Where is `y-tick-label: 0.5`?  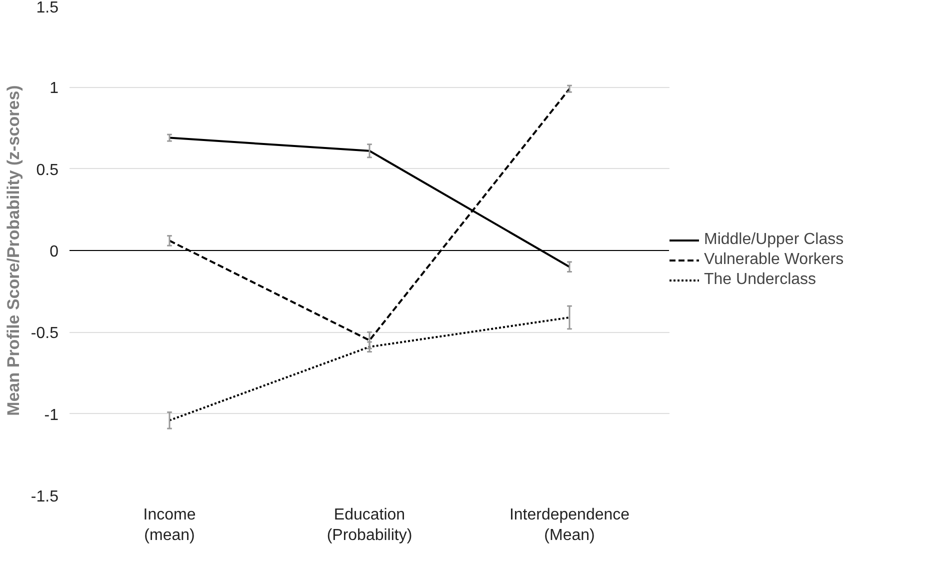 y-tick-label: 0.5 is located at coordinates (47, 170).